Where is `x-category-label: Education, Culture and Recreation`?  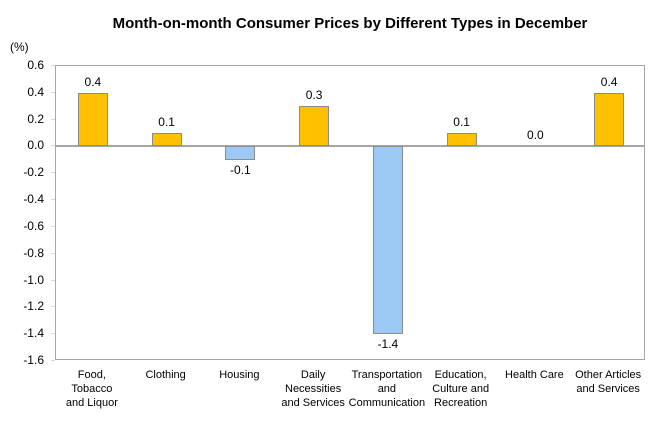 x-category-label: Education, Culture and Recreation is located at coordinates (461, 389).